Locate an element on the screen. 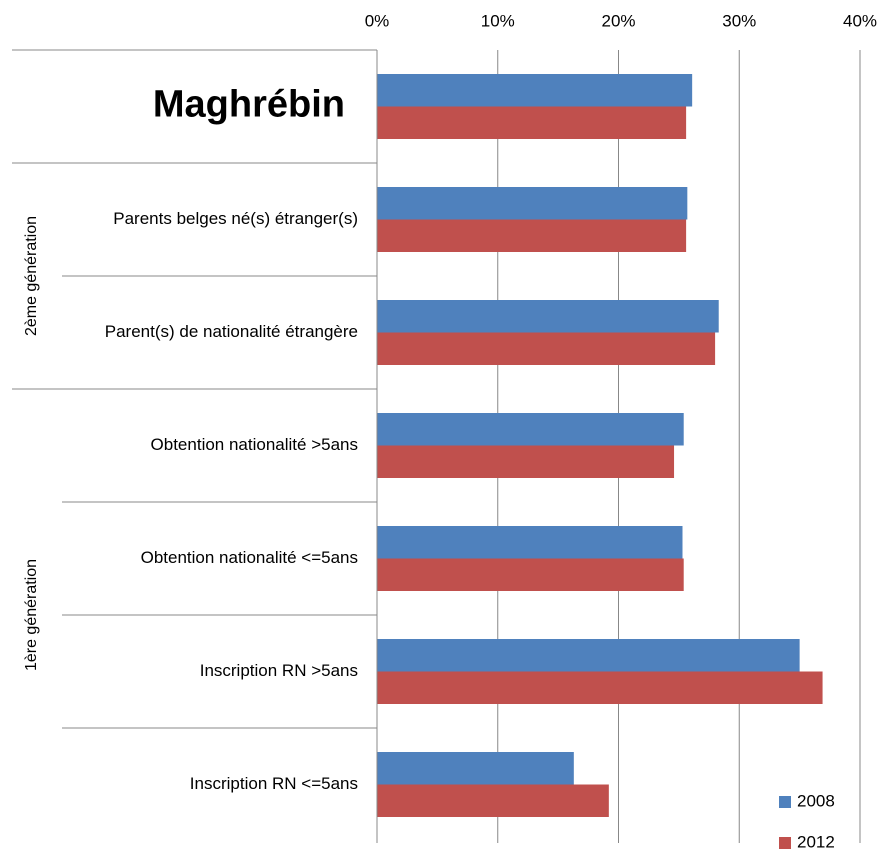  y-tick-label: Parent(s) de nationalité étrangère is located at coordinates (231, 331).